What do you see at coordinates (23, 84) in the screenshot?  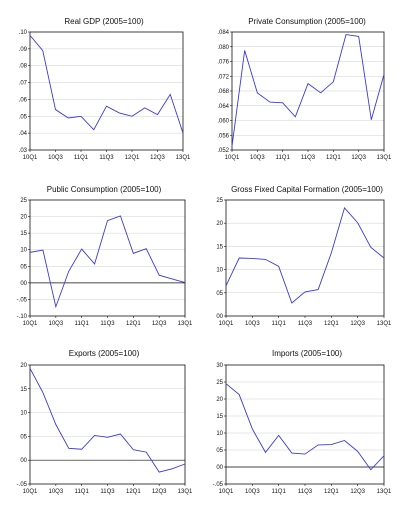 I see `y-tick-label: .07` at bounding box center [23, 84].